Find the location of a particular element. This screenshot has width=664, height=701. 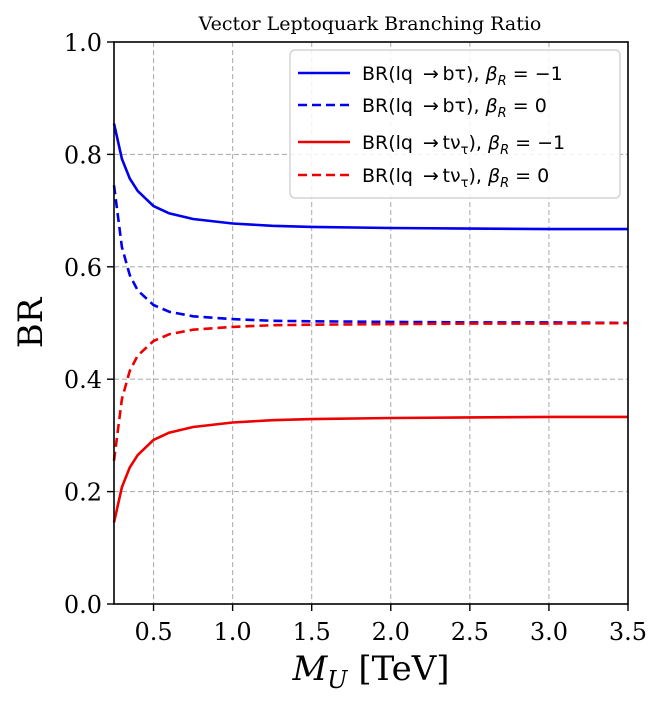

x-axis-label: MU [TeV] is located at coordinates (370, 671).